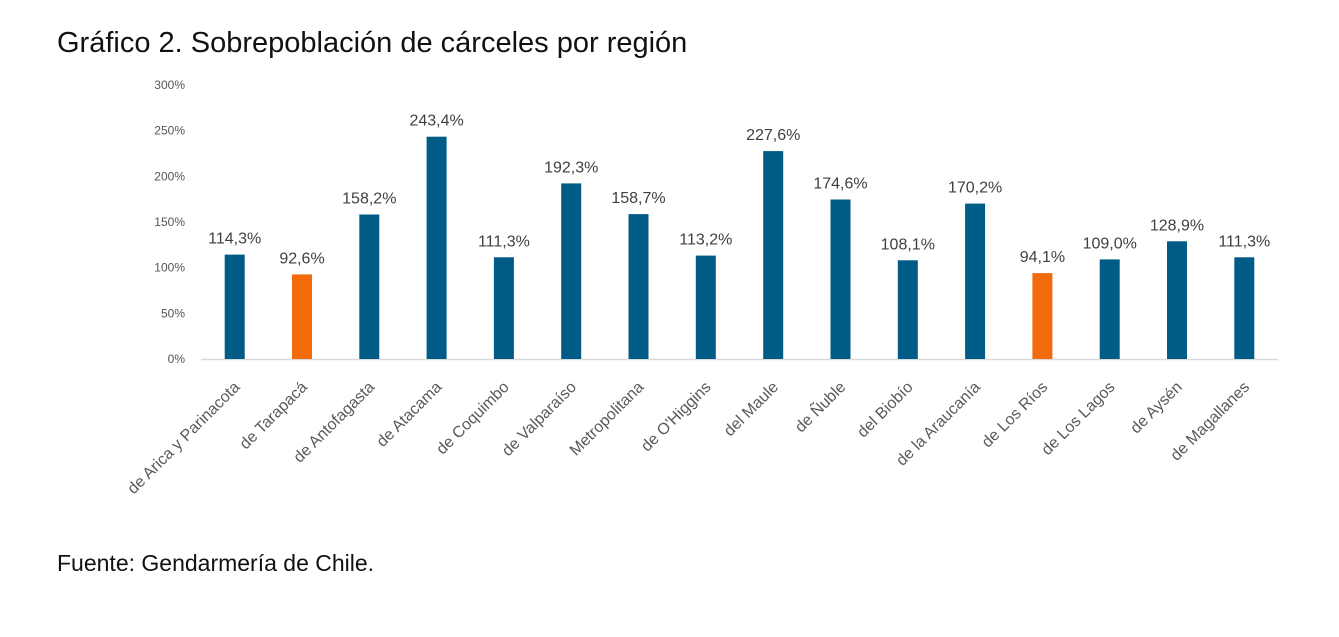  I want to click on data-label: 192,3%, so click(571, 167).